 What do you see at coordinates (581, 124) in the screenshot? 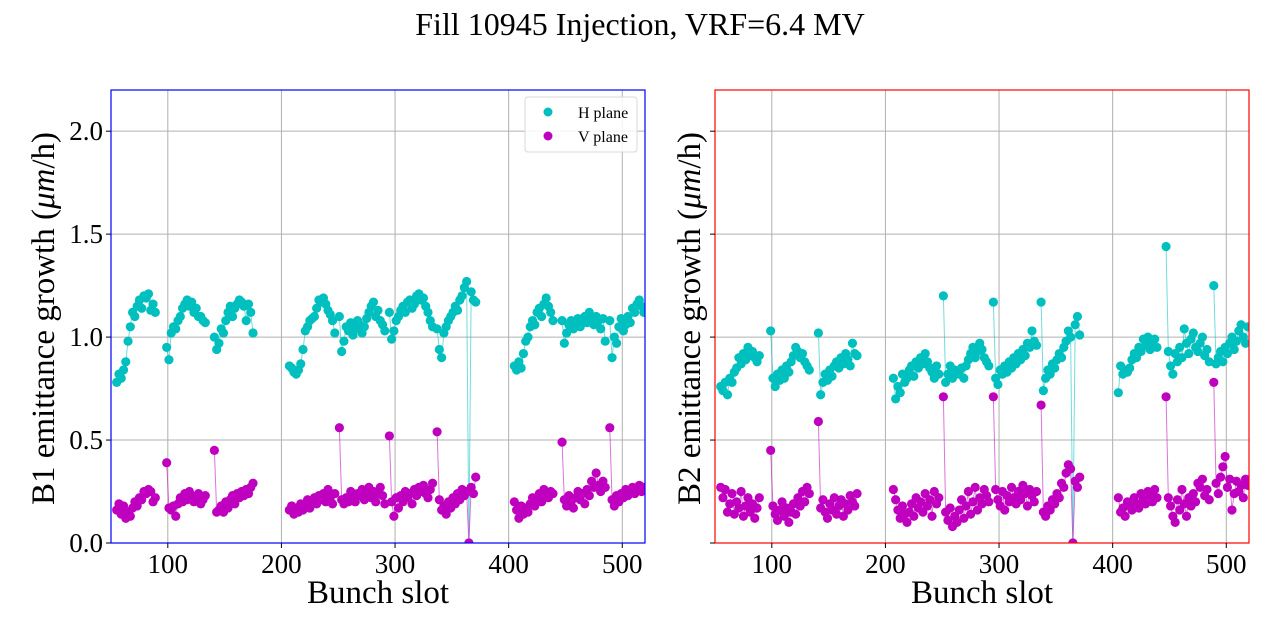
I see `b1-legend: H plane V plane` at bounding box center [581, 124].